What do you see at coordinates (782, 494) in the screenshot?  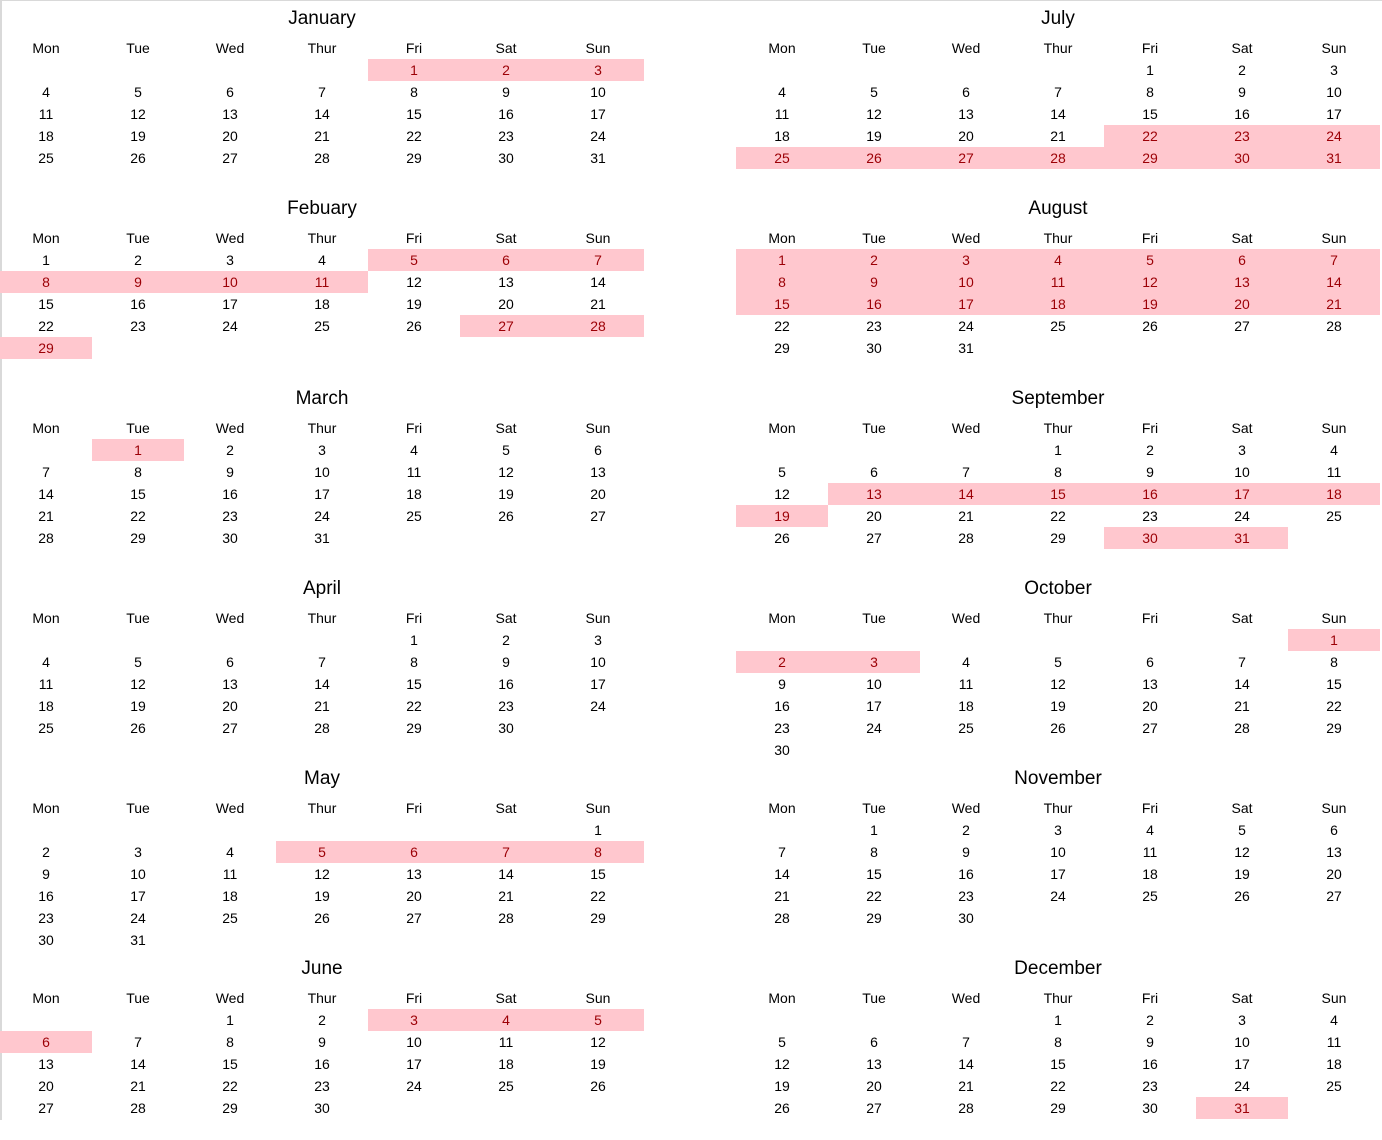 I see `day-cell: 12` at bounding box center [782, 494].